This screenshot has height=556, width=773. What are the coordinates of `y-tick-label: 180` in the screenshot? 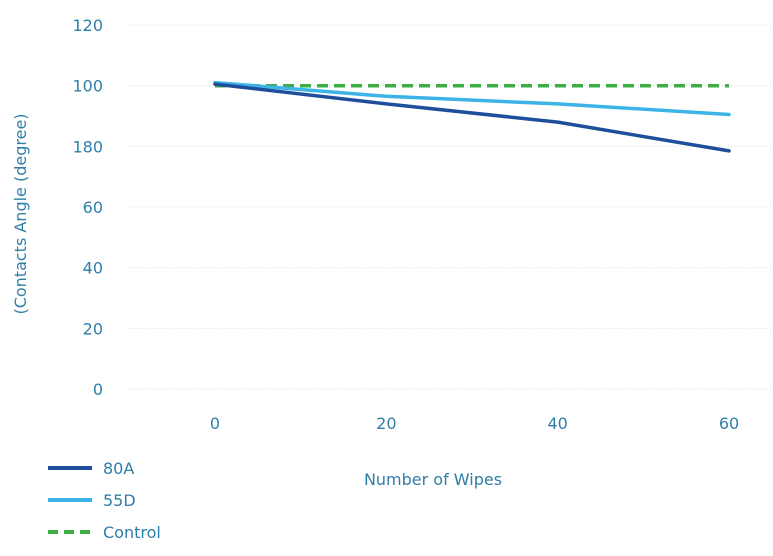 It's located at (87, 146).